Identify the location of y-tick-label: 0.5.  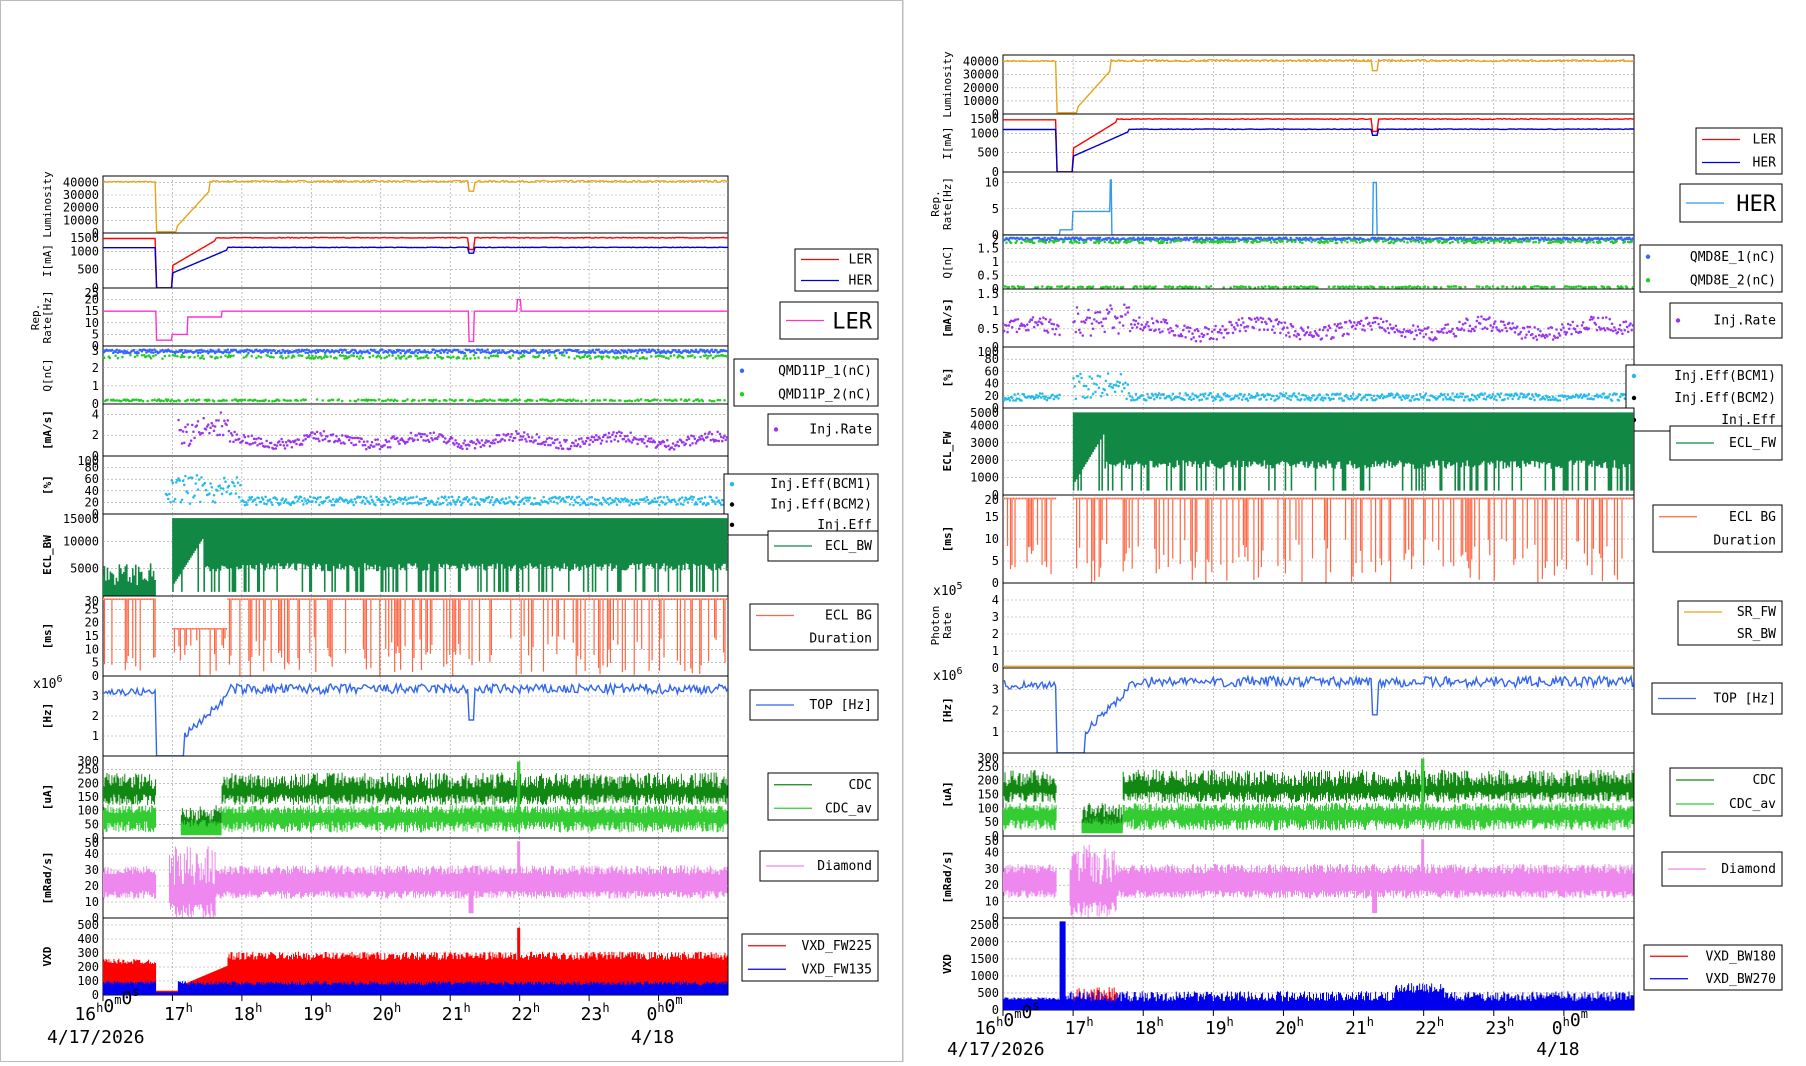
(988, 276).